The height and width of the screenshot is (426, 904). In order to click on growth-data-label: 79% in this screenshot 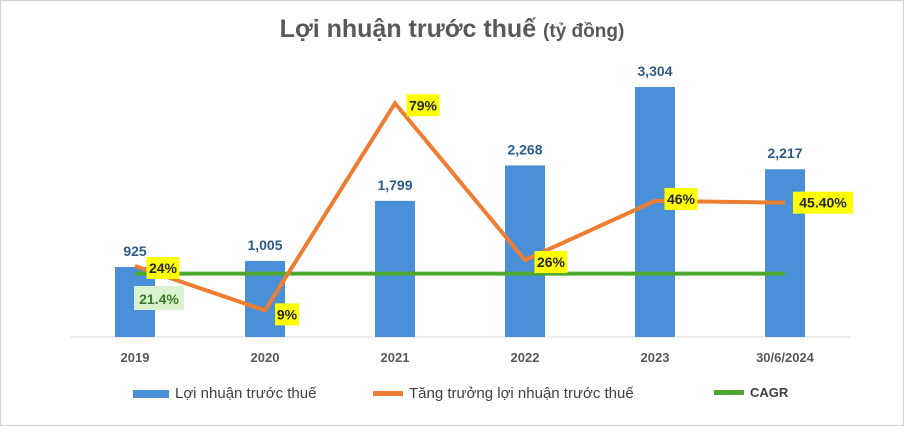, I will do `click(423, 105)`.